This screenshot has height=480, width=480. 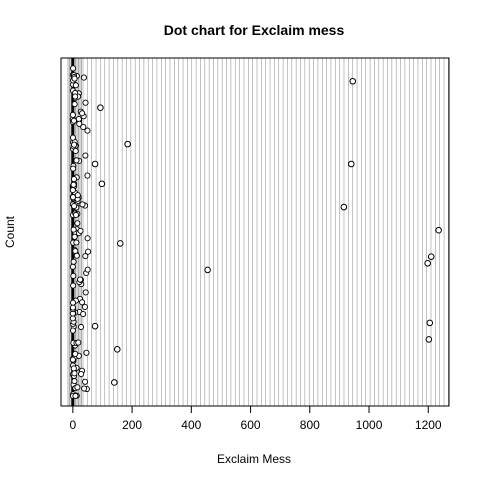 I want to click on low-value-dot-column, so click(x=80, y=232).